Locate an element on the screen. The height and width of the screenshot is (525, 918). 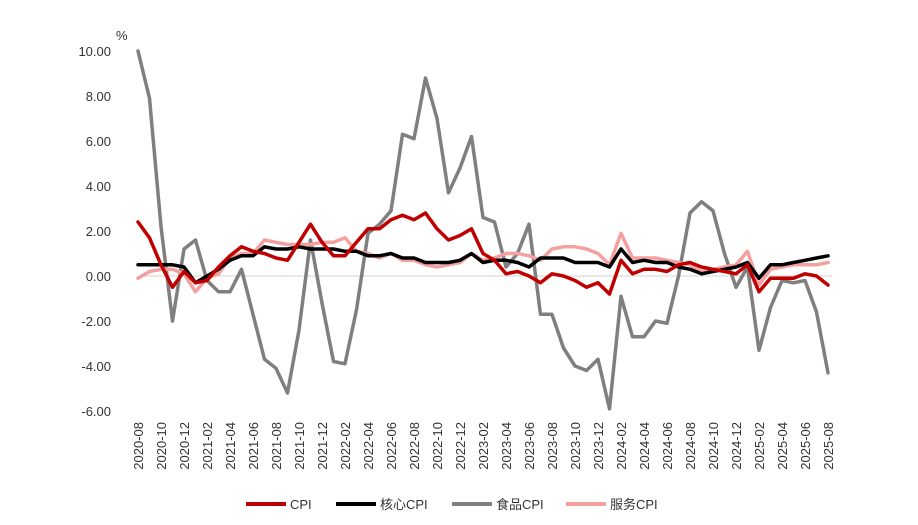
x-tick-label: 2022-10 is located at coordinates (437, 446).